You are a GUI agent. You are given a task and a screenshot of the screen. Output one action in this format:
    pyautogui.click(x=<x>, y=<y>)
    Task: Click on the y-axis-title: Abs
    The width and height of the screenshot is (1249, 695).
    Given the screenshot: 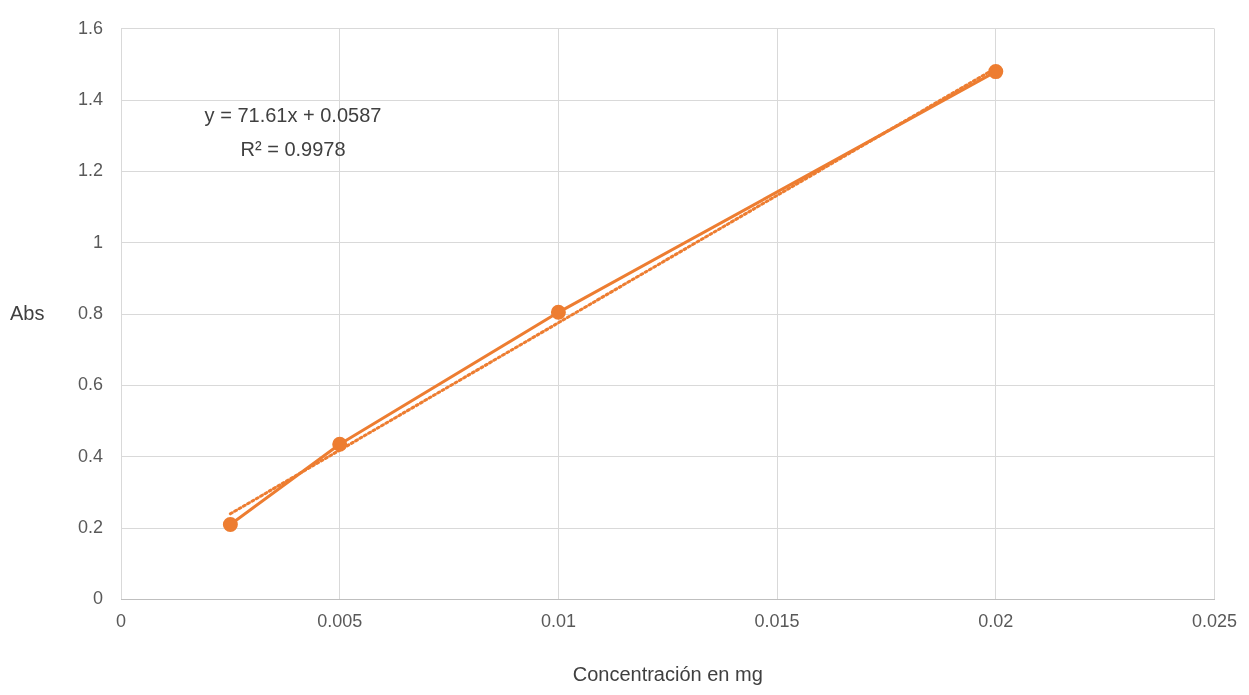 What is the action you would take?
    pyautogui.click(x=27, y=312)
    